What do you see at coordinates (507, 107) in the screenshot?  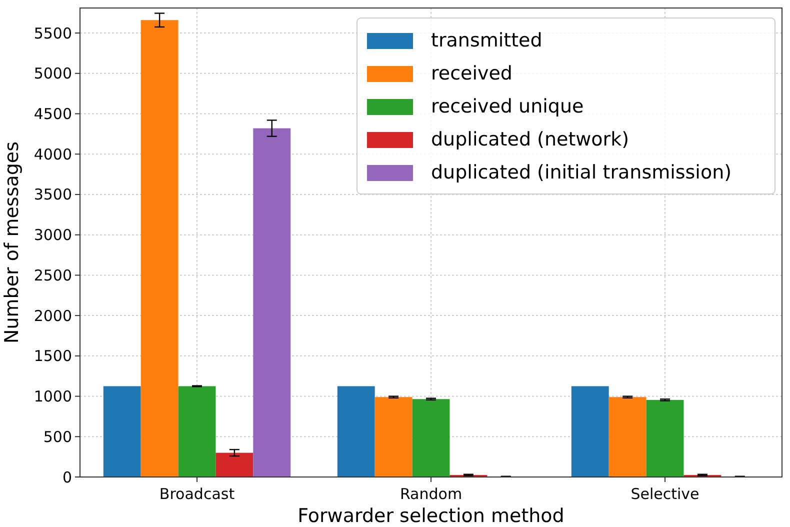 I see `legend-label: received unique` at bounding box center [507, 107].